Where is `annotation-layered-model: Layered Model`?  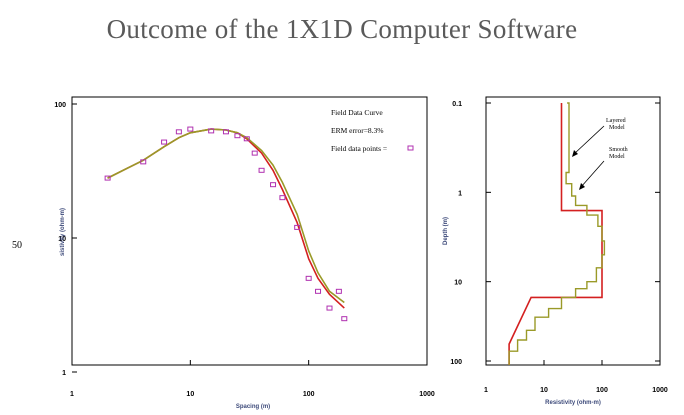
annotation-layered-model: Layered Model is located at coordinates (616, 124).